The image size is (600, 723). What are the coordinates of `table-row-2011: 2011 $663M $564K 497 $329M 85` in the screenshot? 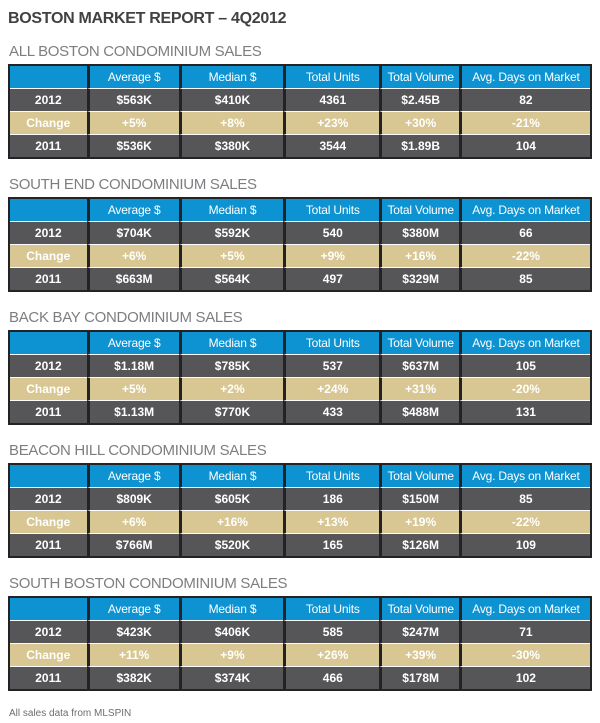 It's located at (300, 278).